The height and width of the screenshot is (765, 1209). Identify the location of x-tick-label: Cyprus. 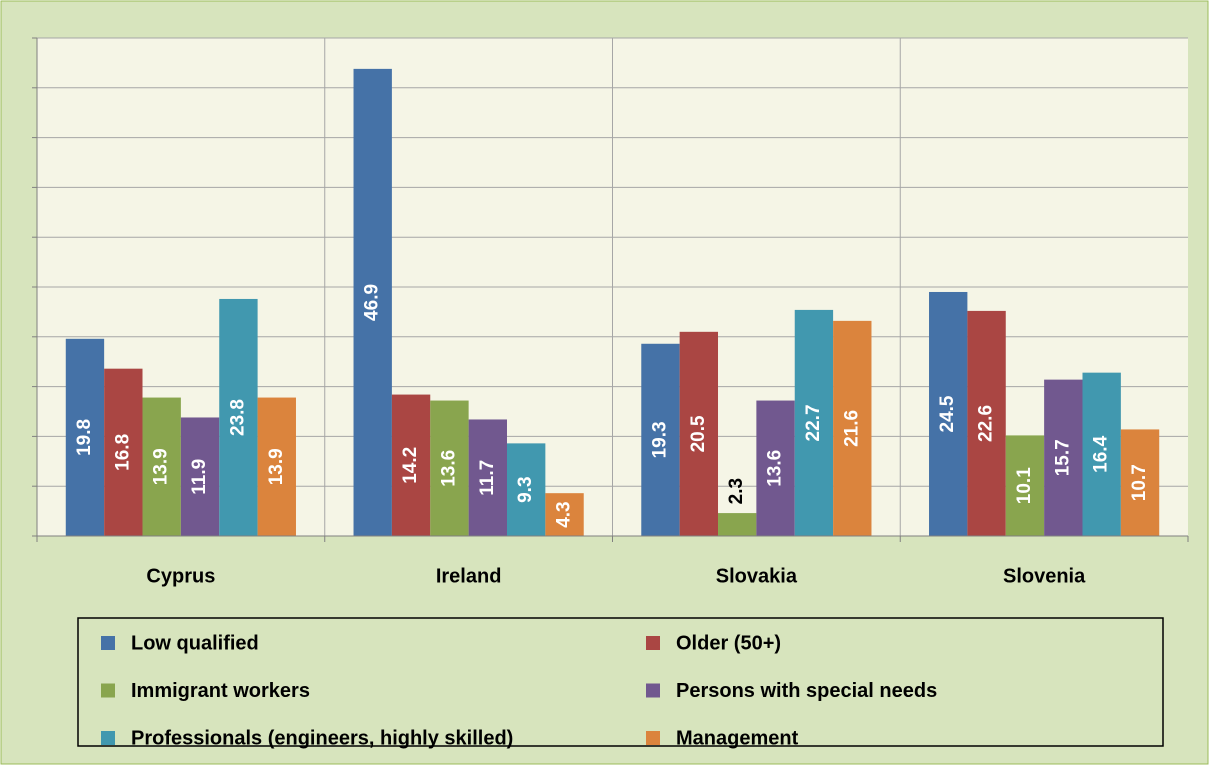
(180, 576).